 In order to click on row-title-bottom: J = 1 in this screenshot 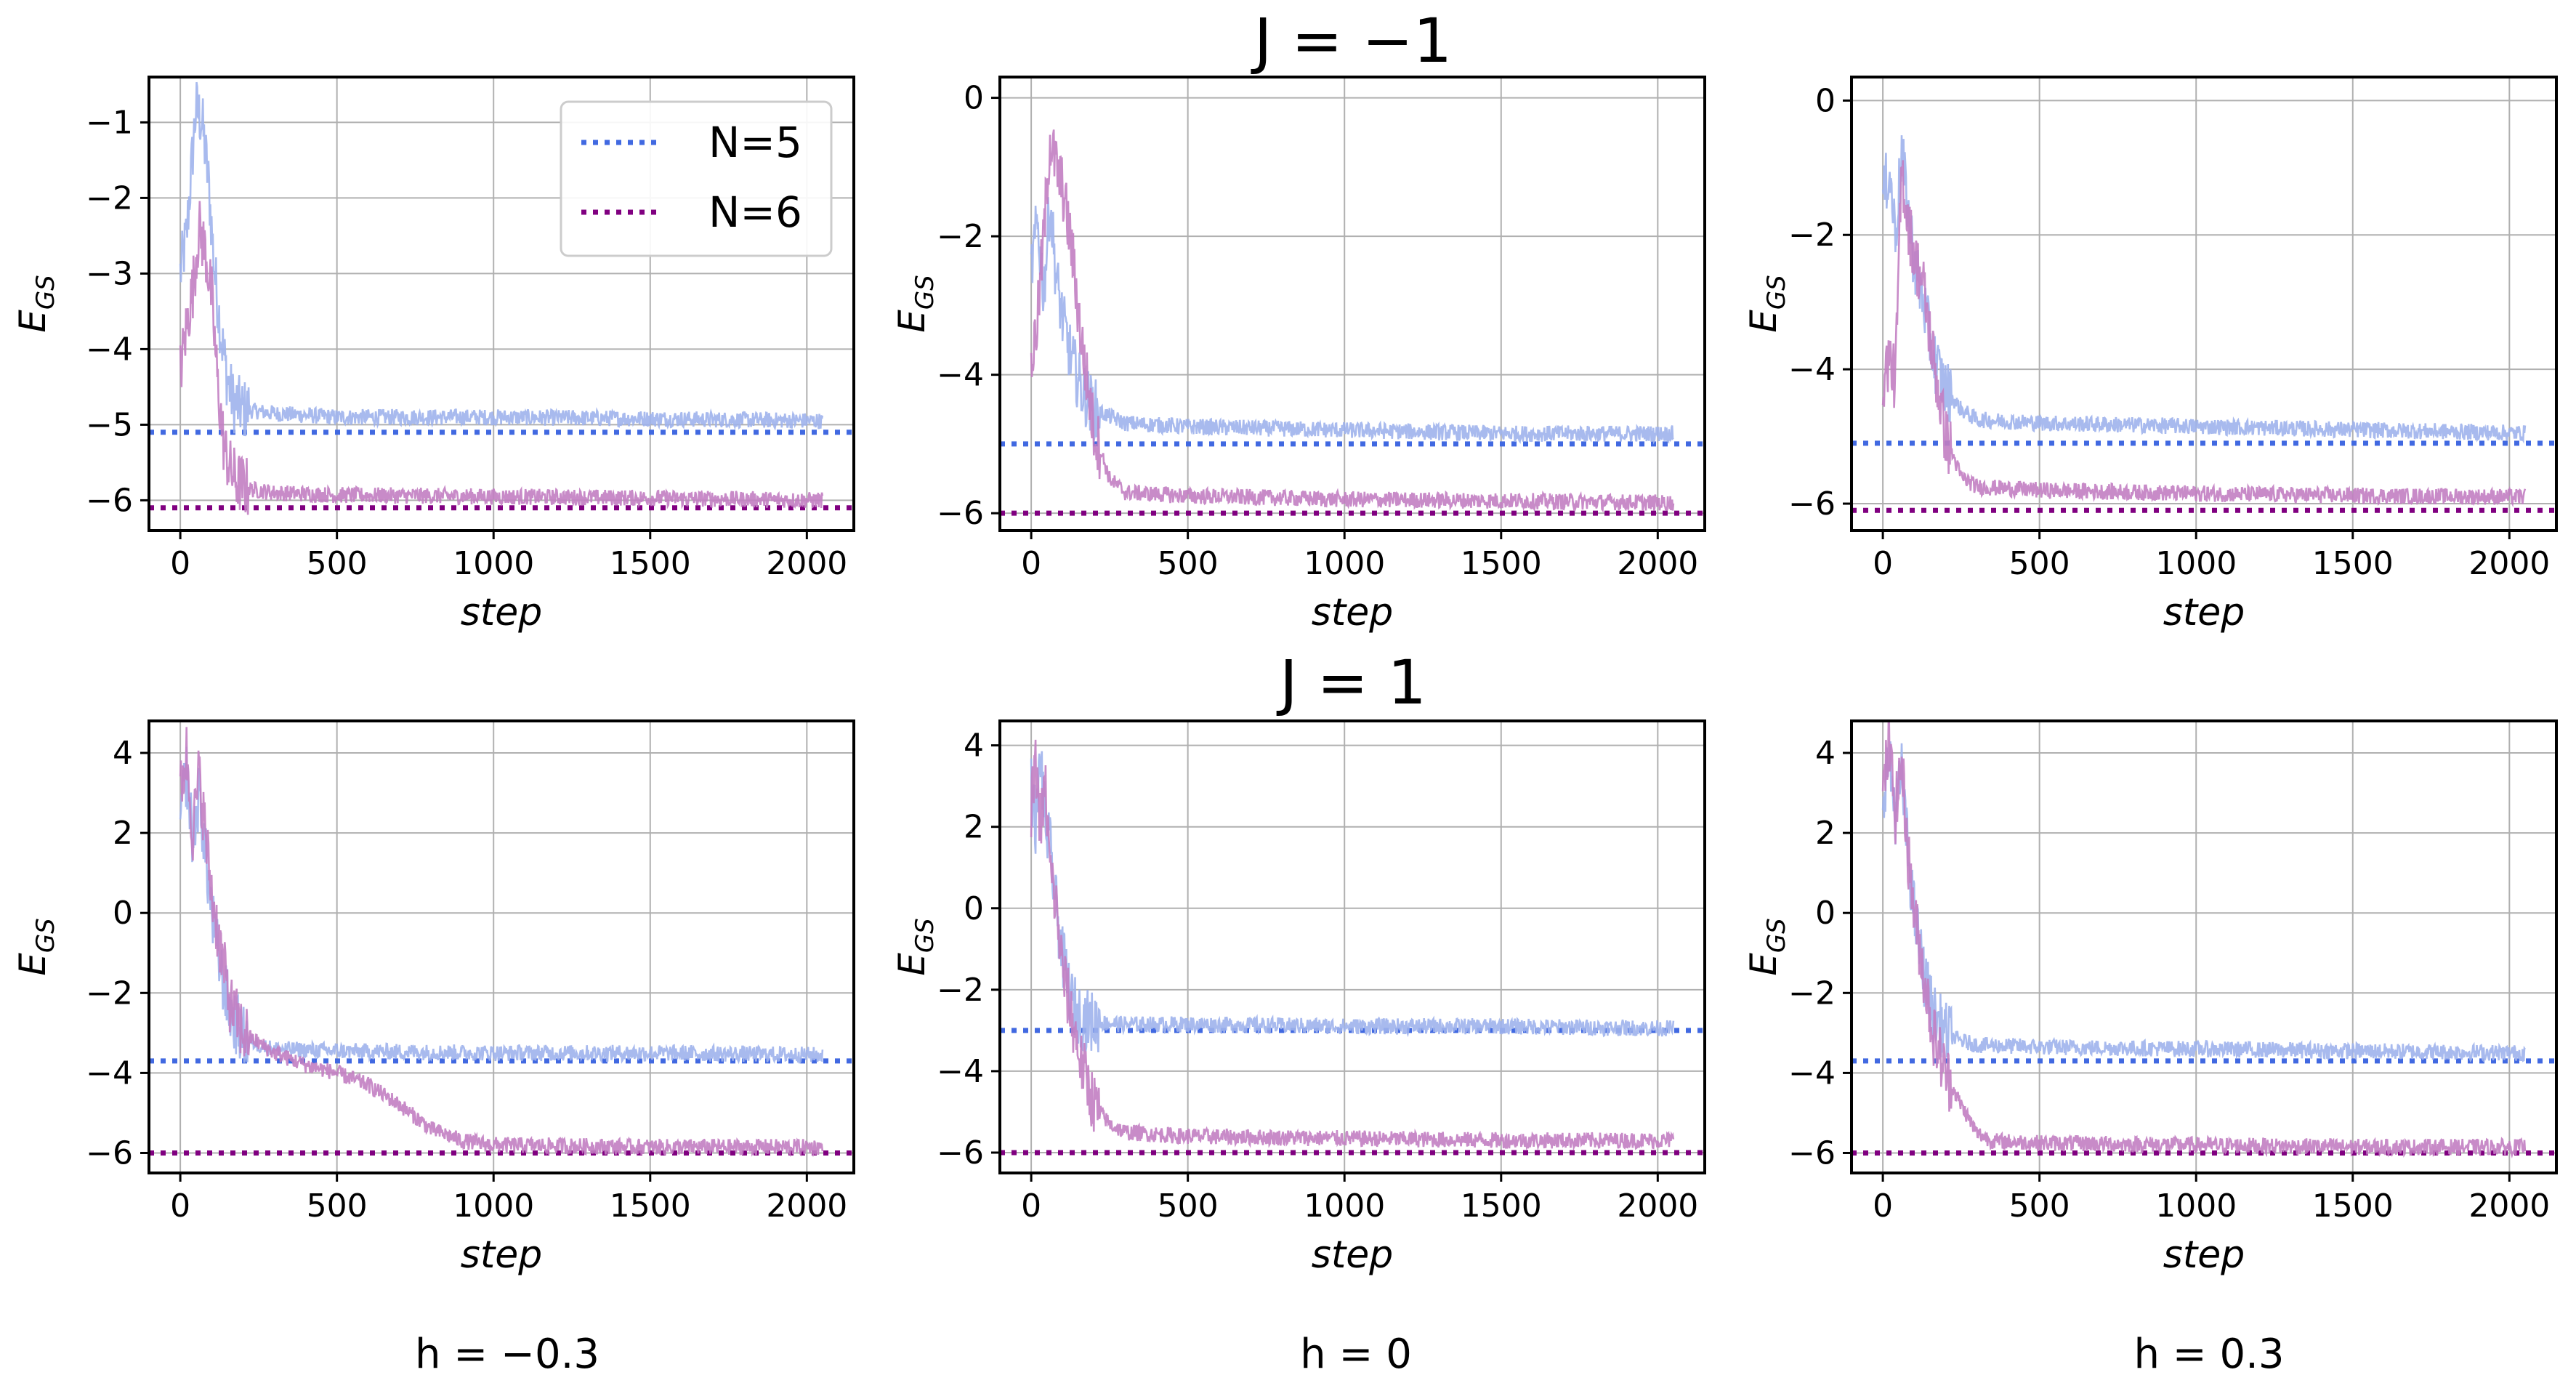, I will do `click(1351, 682)`.